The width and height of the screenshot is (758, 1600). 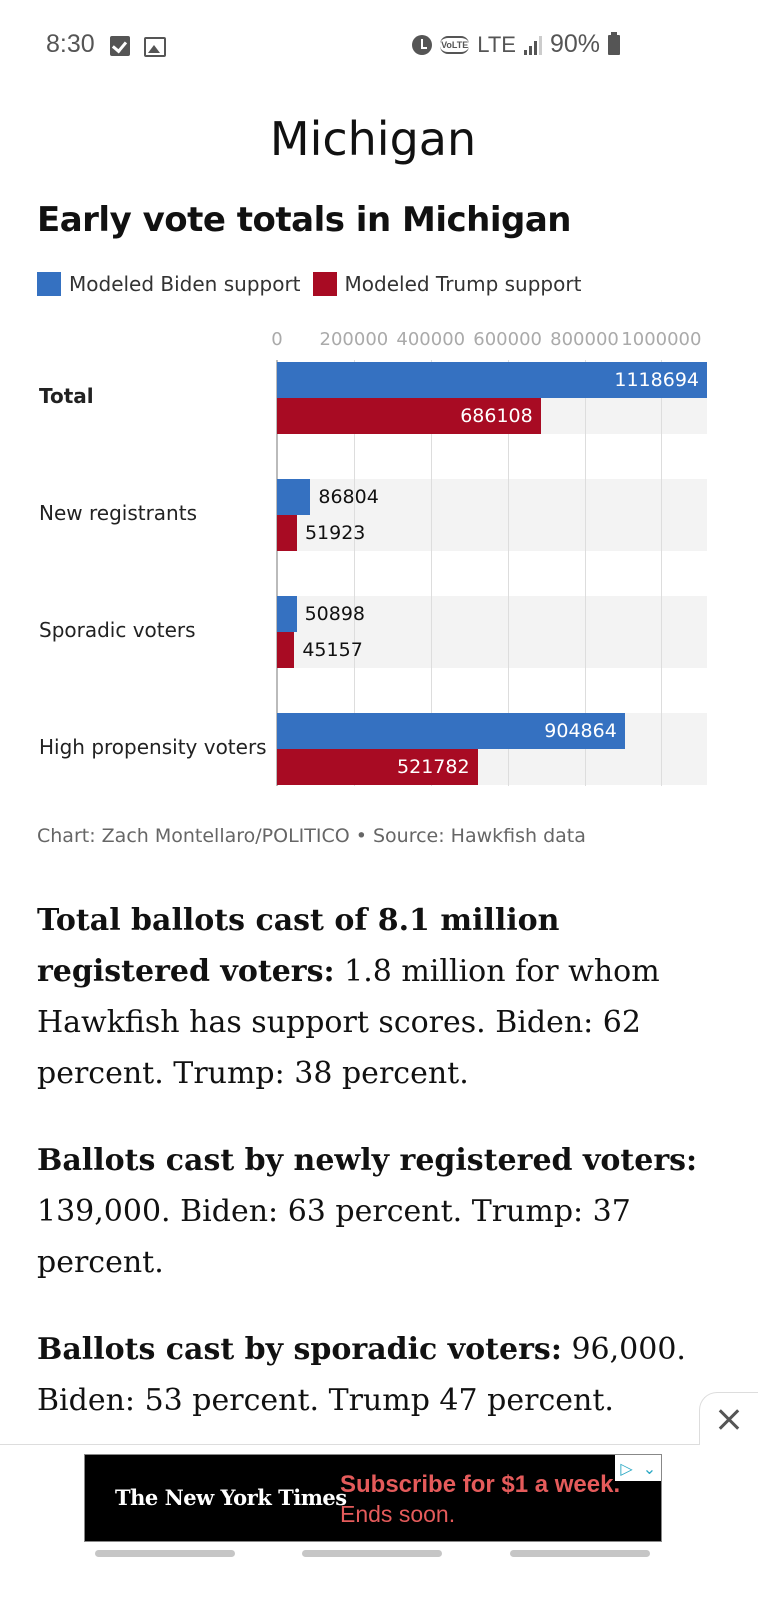 I want to click on image-notification-icon, so click(x=155, y=47).